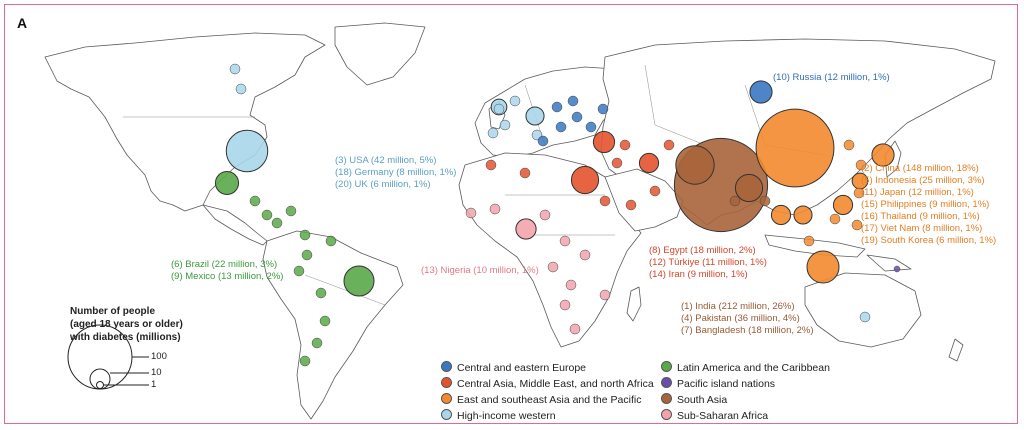 The image size is (1024, 430). Describe the element at coordinates (883, 155) in the screenshot. I see `bubble-japan` at that location.